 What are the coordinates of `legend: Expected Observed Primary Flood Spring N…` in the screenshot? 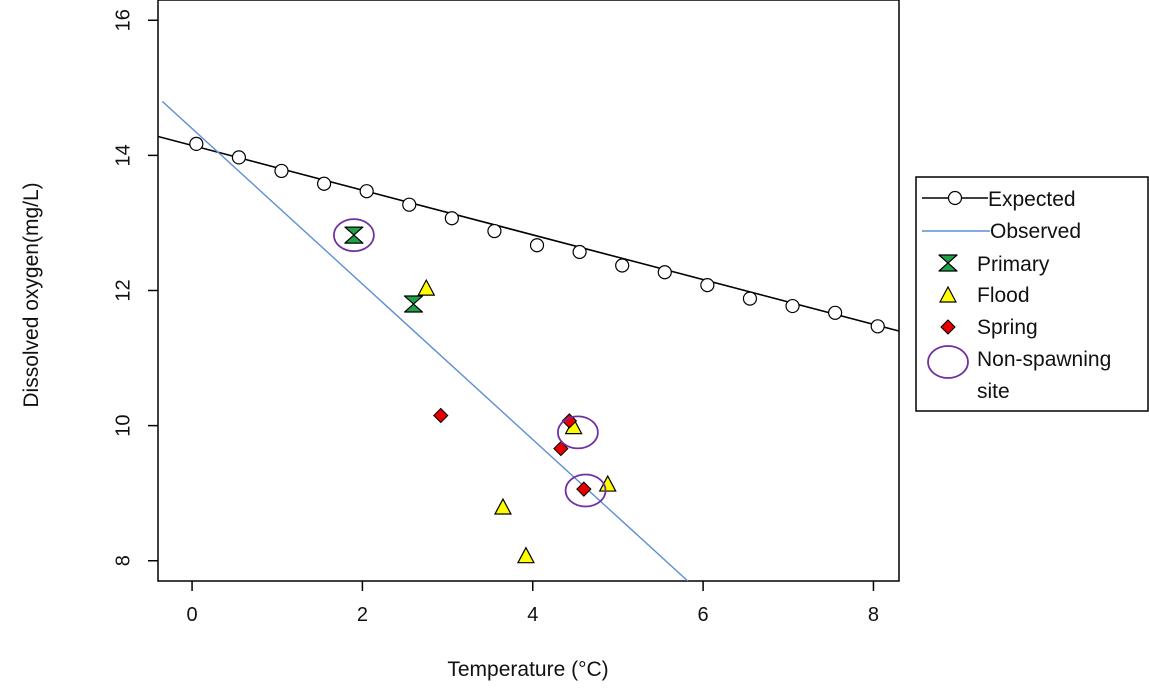 It's located at (1032, 294).